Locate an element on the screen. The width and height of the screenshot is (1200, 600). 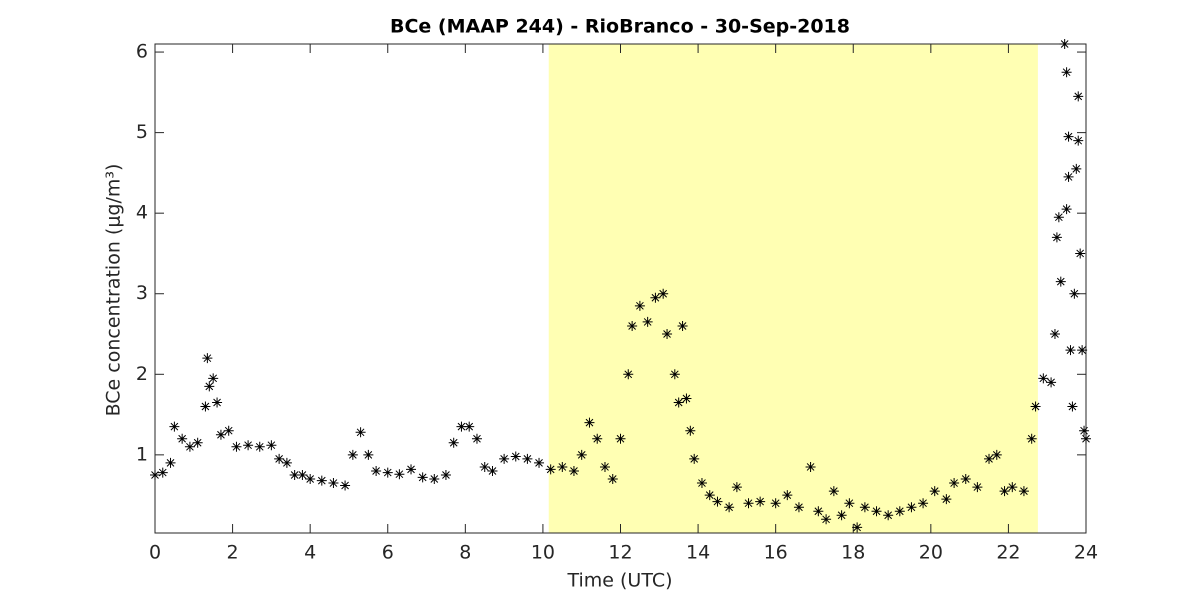
x-tick-label: 4 is located at coordinates (310, 553).